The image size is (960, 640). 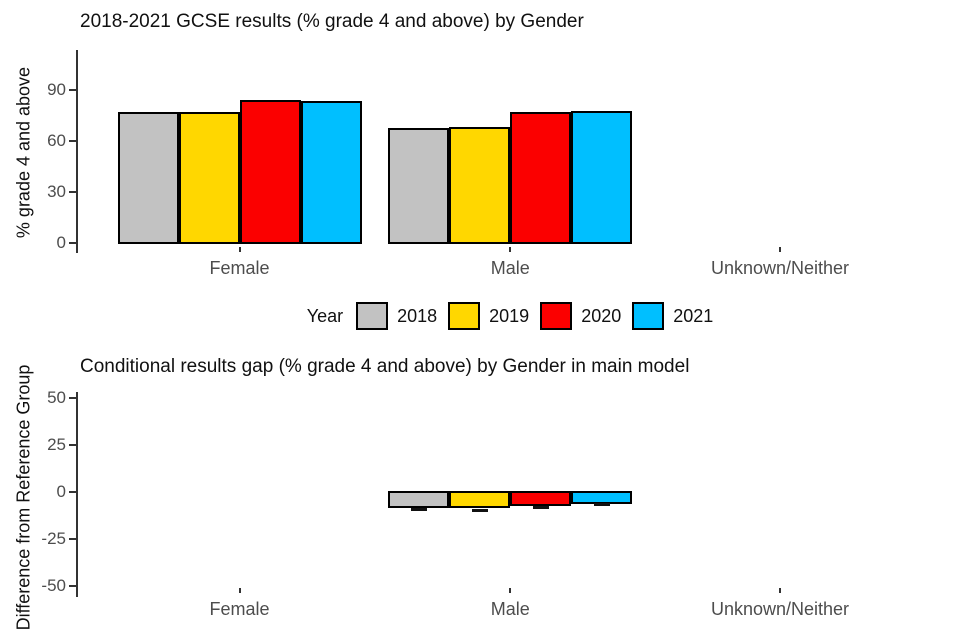 I want to click on error-bar-cap-2020, so click(x=540, y=507).